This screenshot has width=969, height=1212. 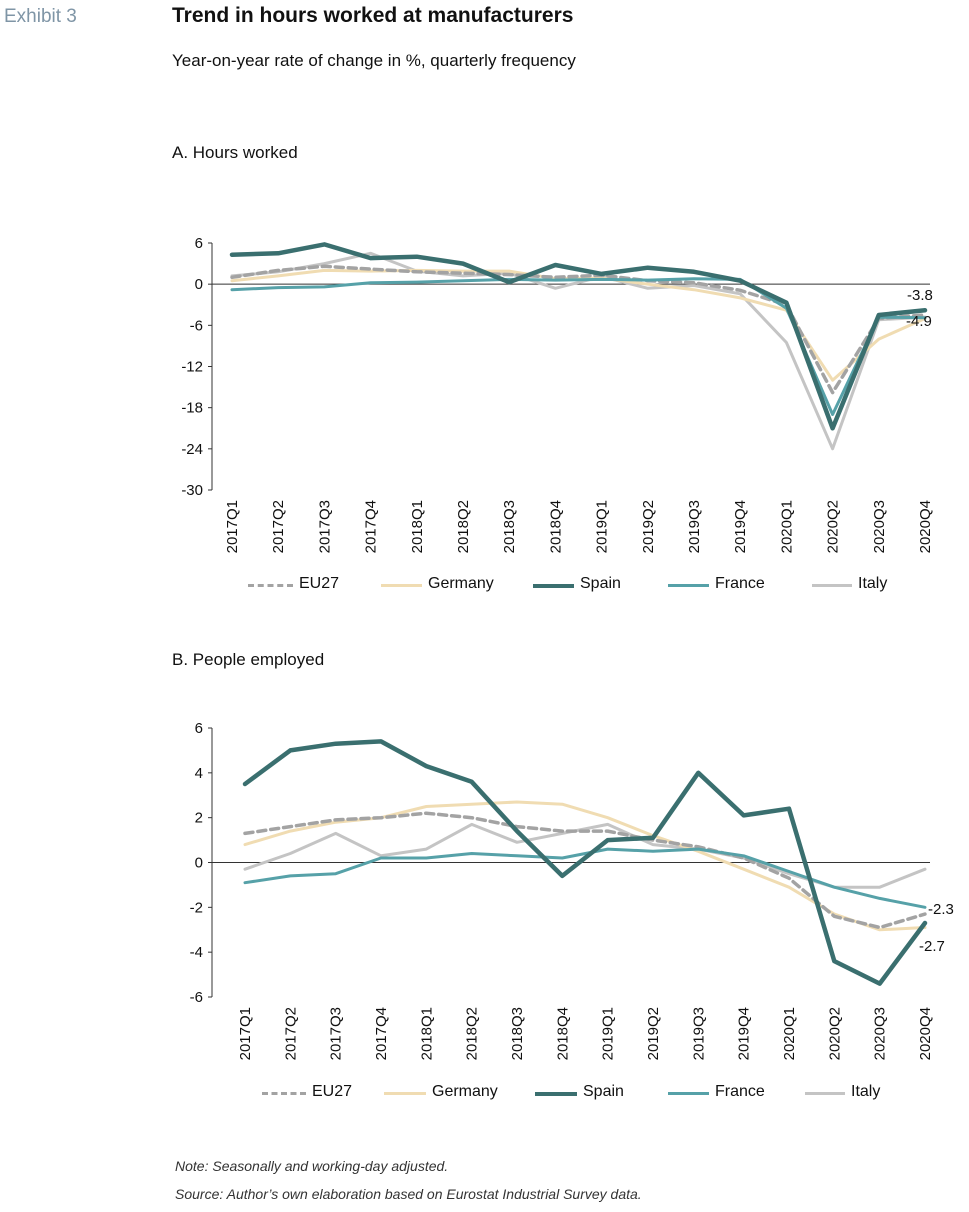 What do you see at coordinates (786, 526) in the screenshot?
I see `hours-x-tick-label: 2020Q1` at bounding box center [786, 526].